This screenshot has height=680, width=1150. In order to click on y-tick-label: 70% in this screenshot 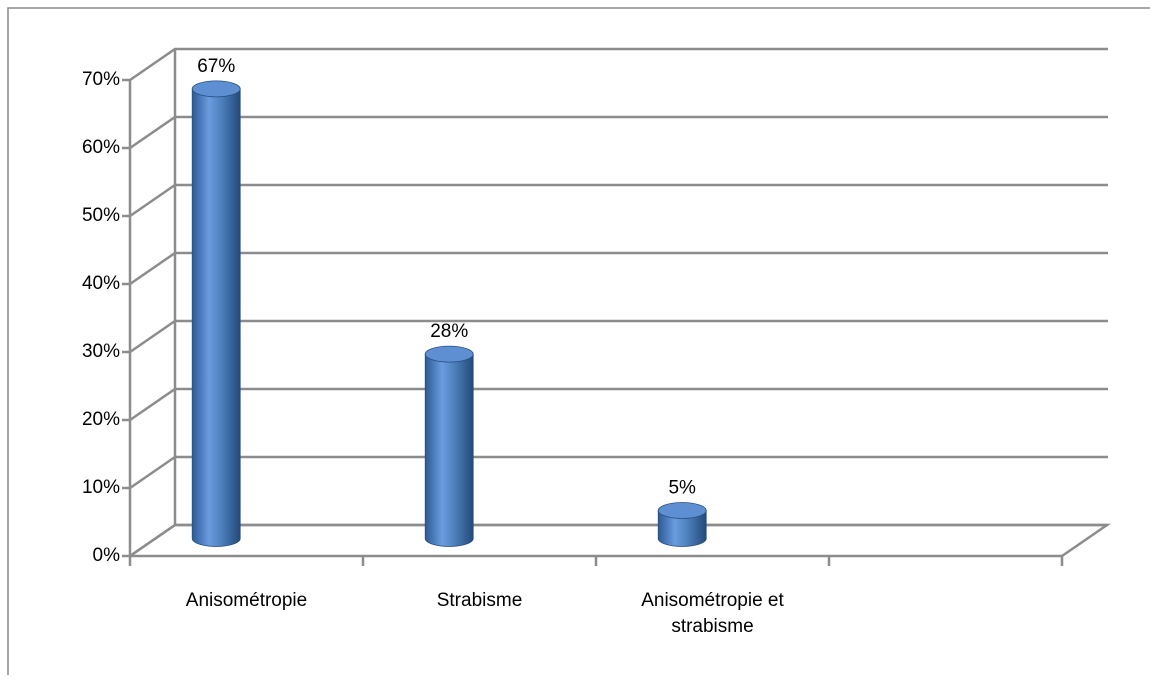, I will do `click(101, 79)`.